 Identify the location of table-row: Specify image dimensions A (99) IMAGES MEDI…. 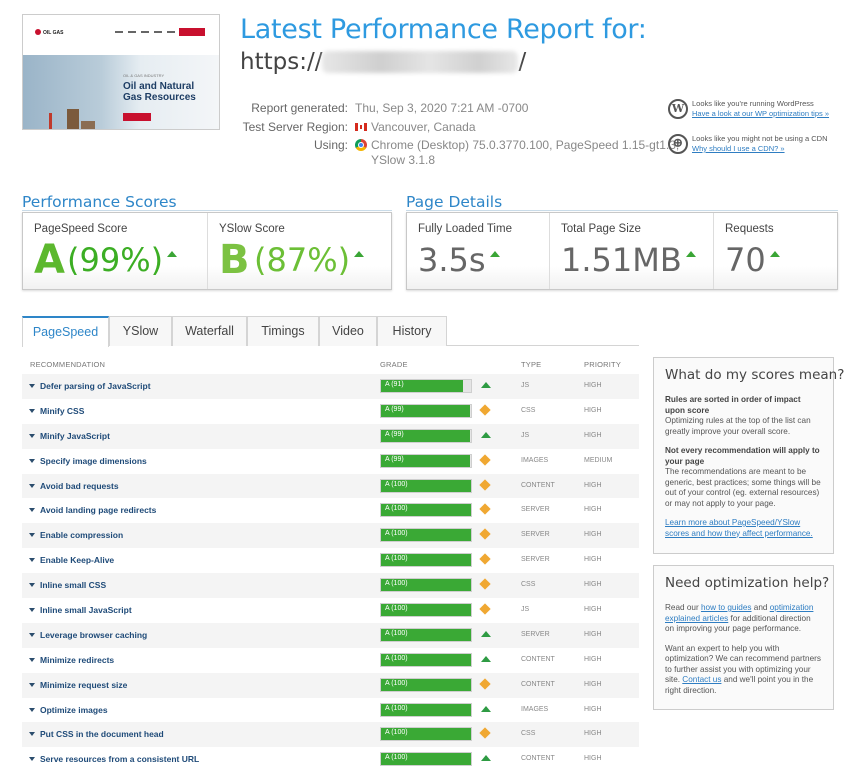
(330, 461).